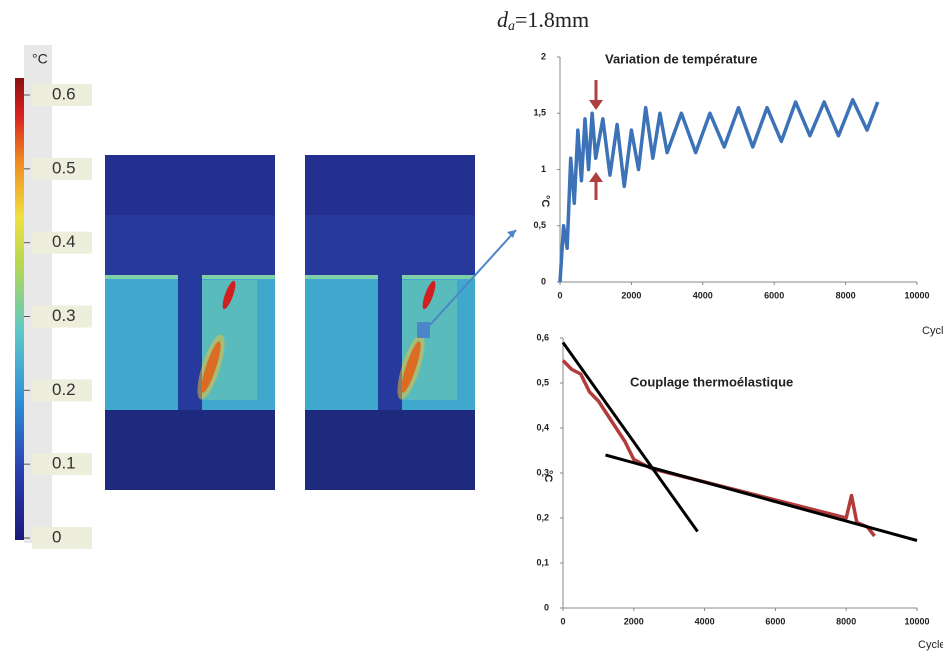  Describe the element at coordinates (681, 58) in the screenshot. I see `chart-title: Variation de température` at that location.